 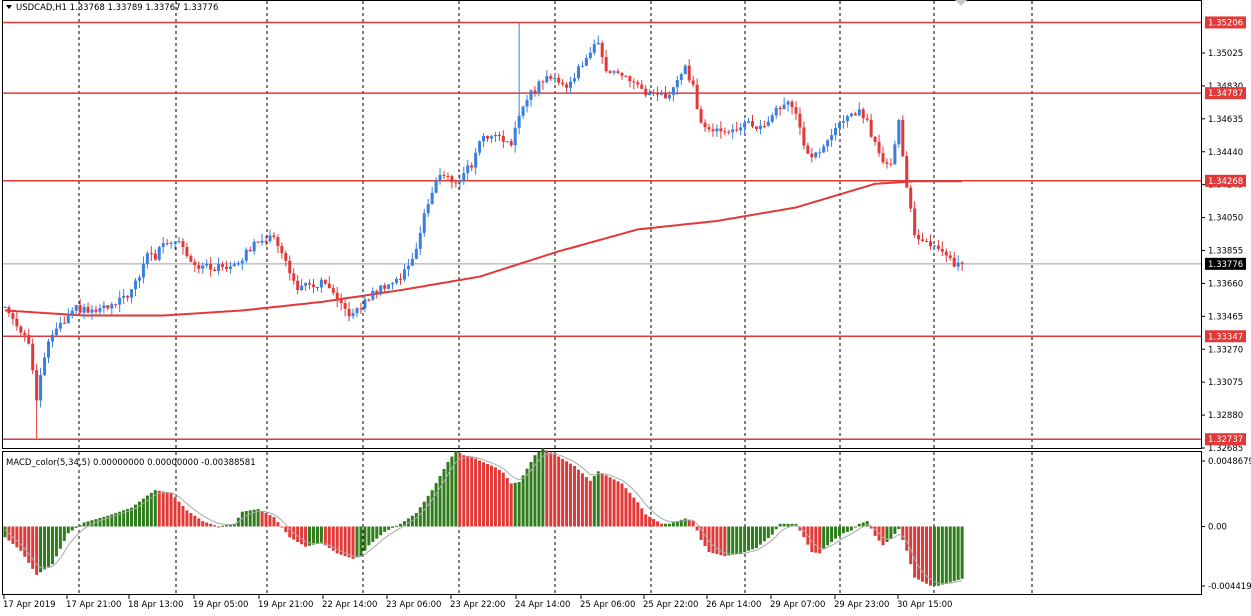 I want to click on time-tick-label: 29 Apr 23:00, so click(x=861, y=605).